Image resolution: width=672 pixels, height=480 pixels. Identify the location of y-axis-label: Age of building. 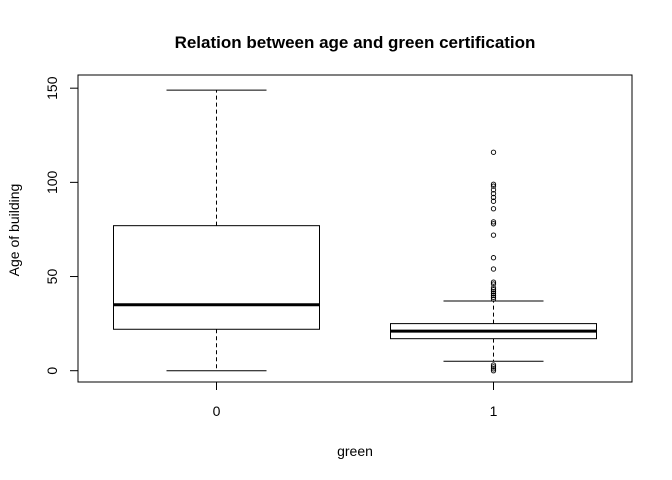
(14, 230).